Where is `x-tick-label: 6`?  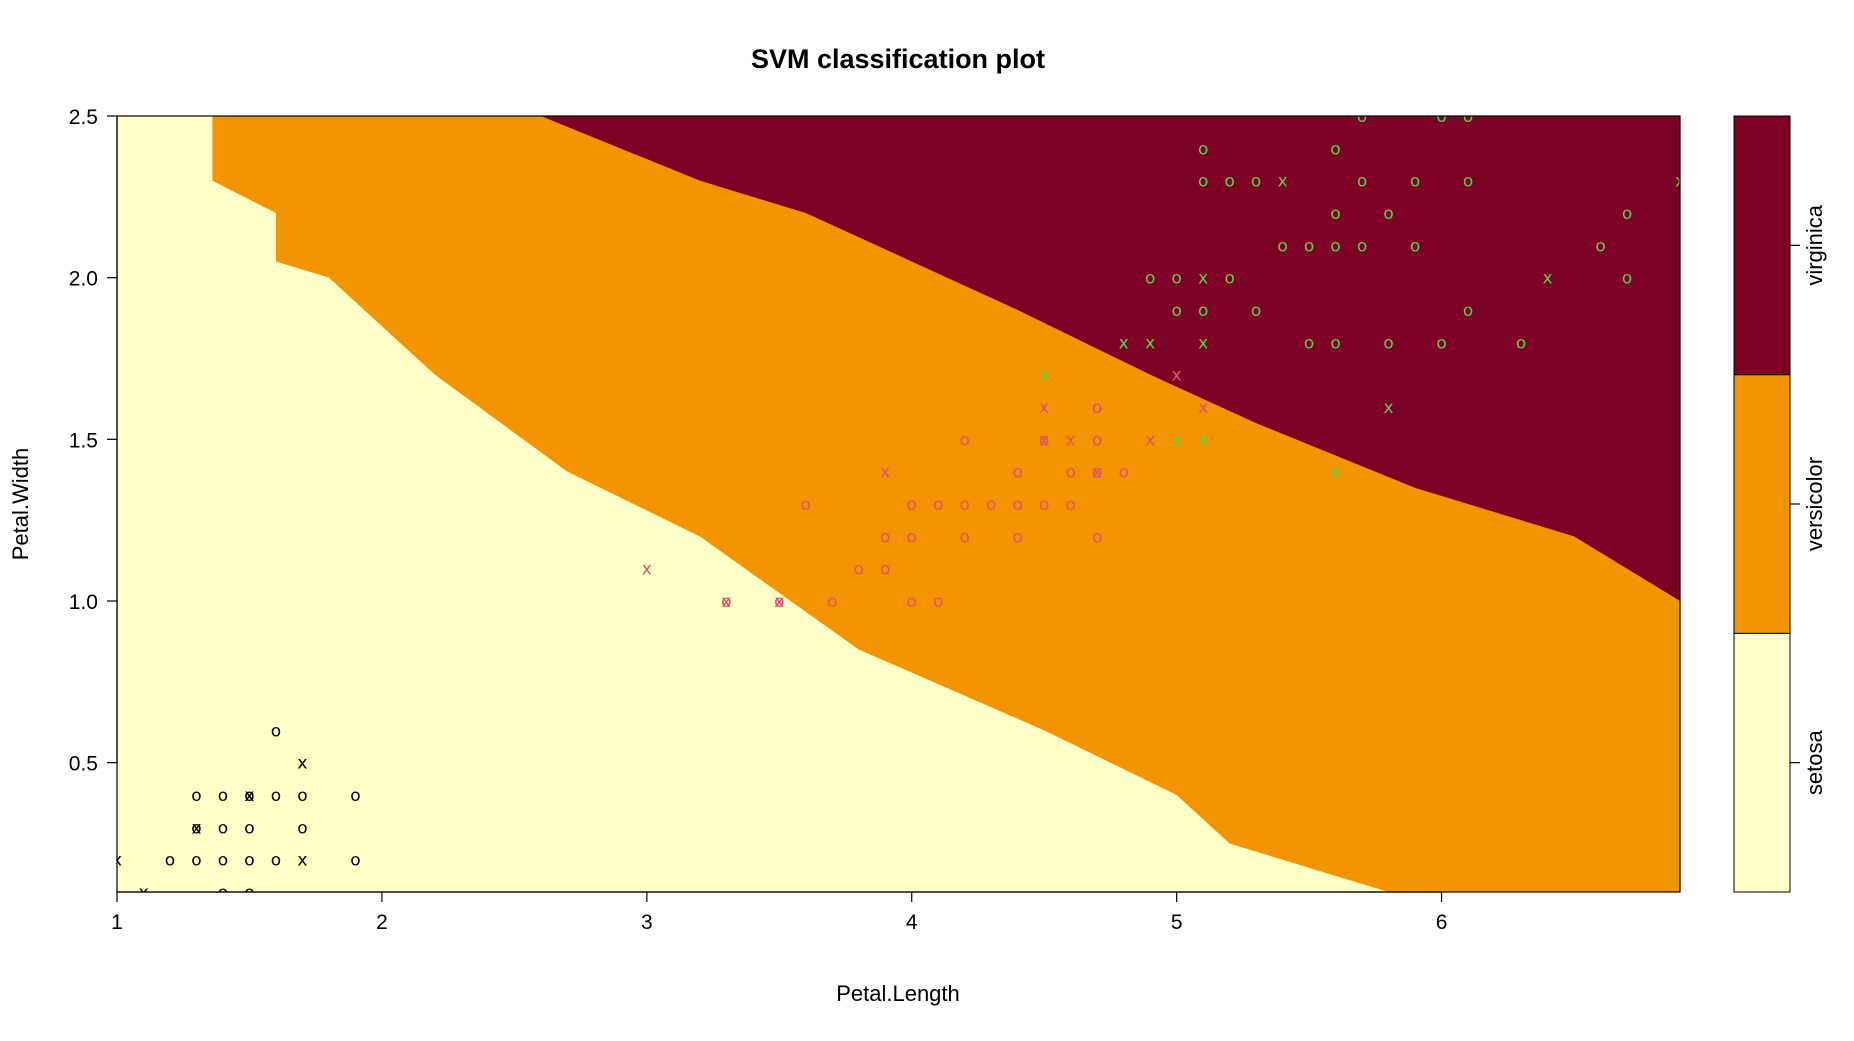
x-tick-label: 6 is located at coordinates (1442, 922).